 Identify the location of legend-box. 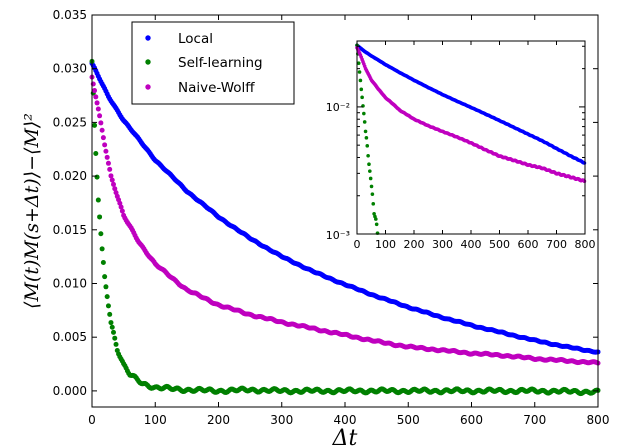
(213, 63).